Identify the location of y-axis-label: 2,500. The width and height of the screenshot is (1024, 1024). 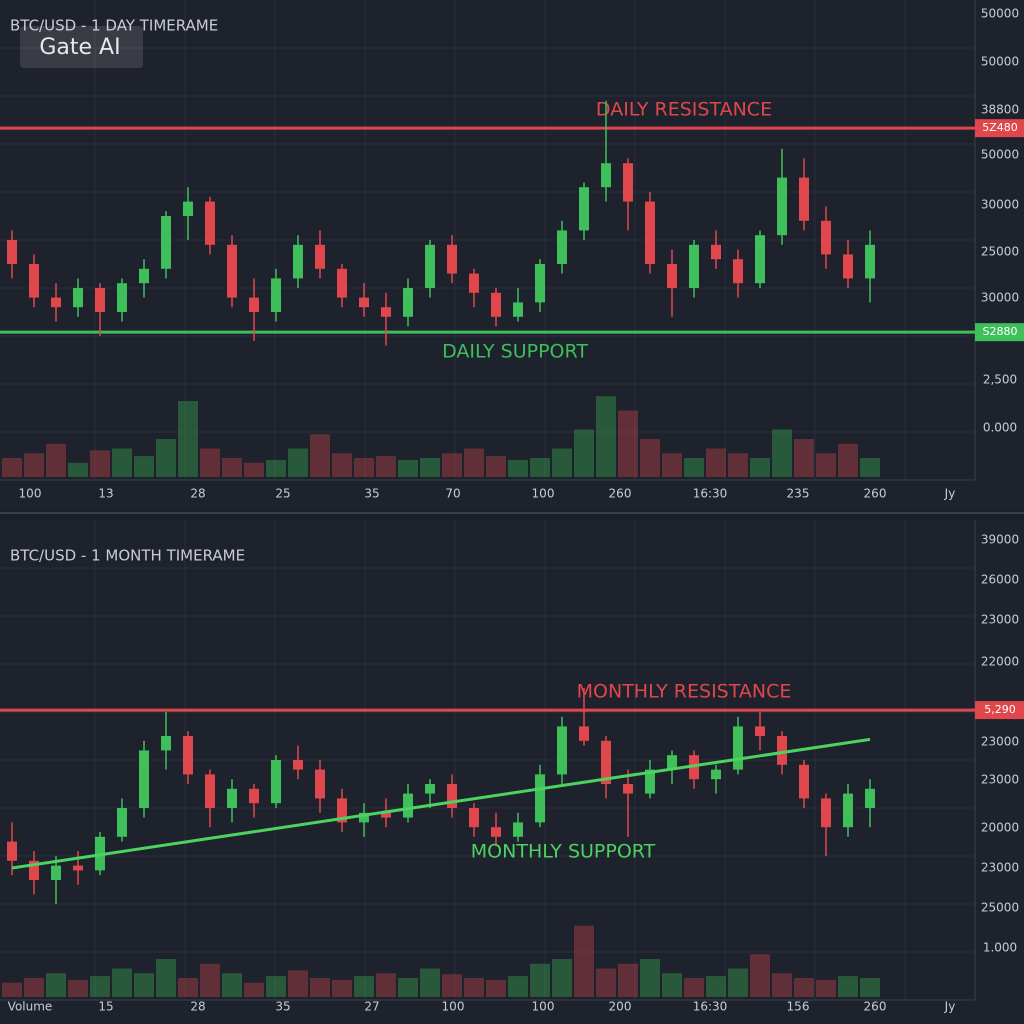
(1000, 380).